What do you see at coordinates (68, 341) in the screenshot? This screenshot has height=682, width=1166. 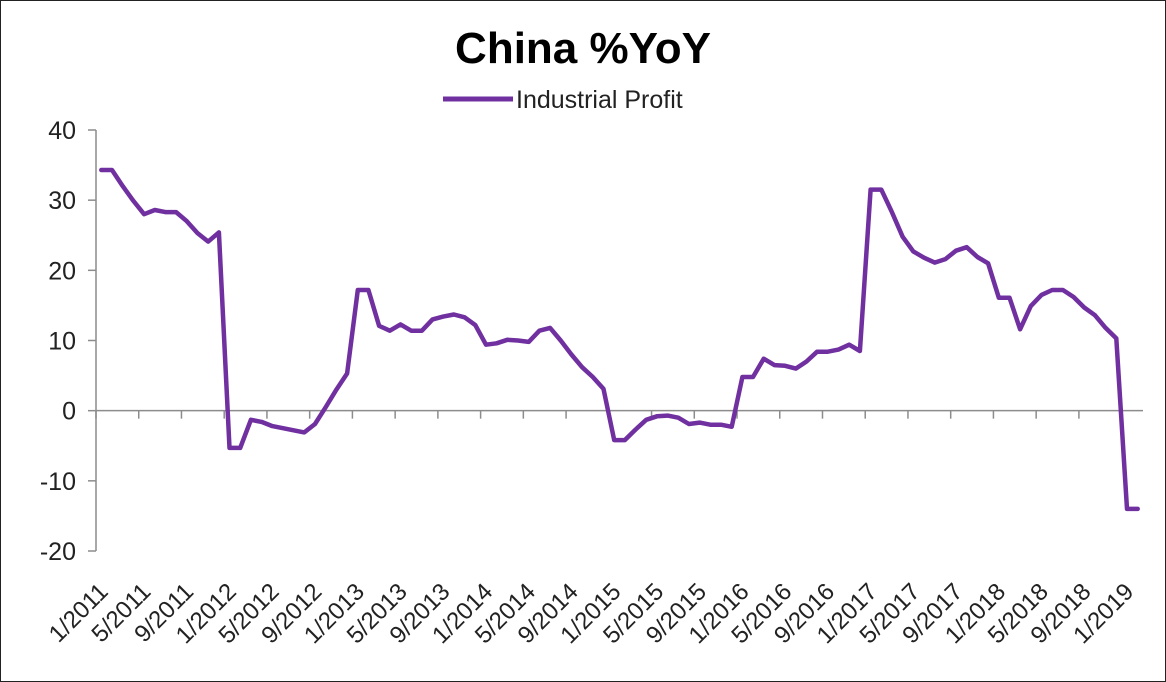 I see `y-axis: 40 30 20 10 0 -10 -20` at bounding box center [68, 341].